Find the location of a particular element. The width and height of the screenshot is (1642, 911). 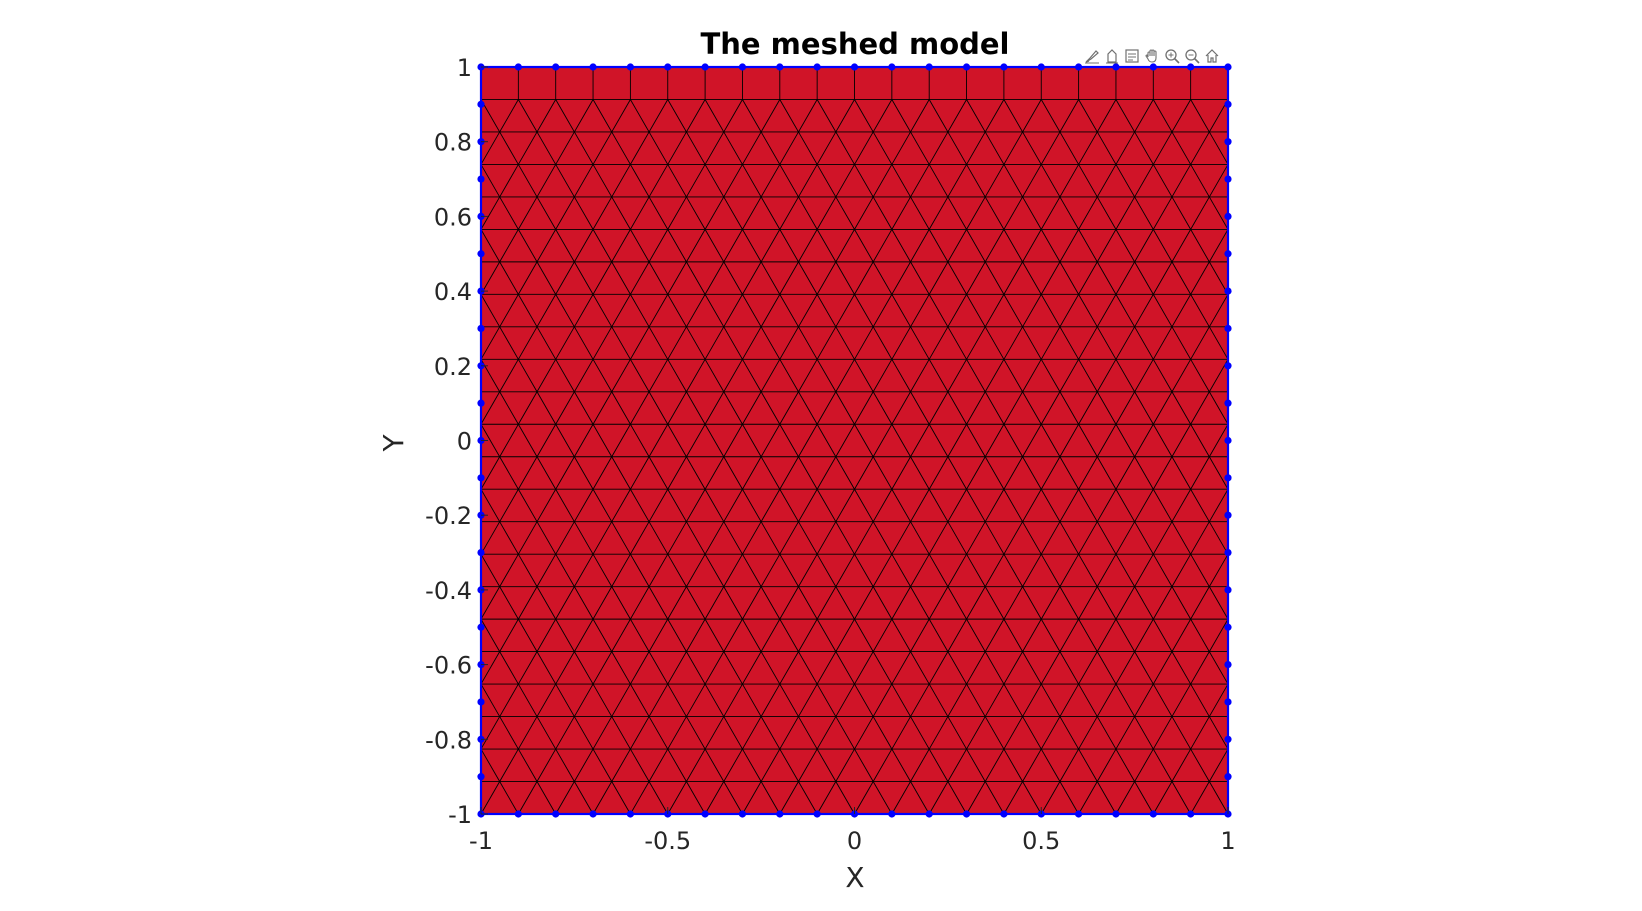

brush-button is located at coordinates (1091, 56).